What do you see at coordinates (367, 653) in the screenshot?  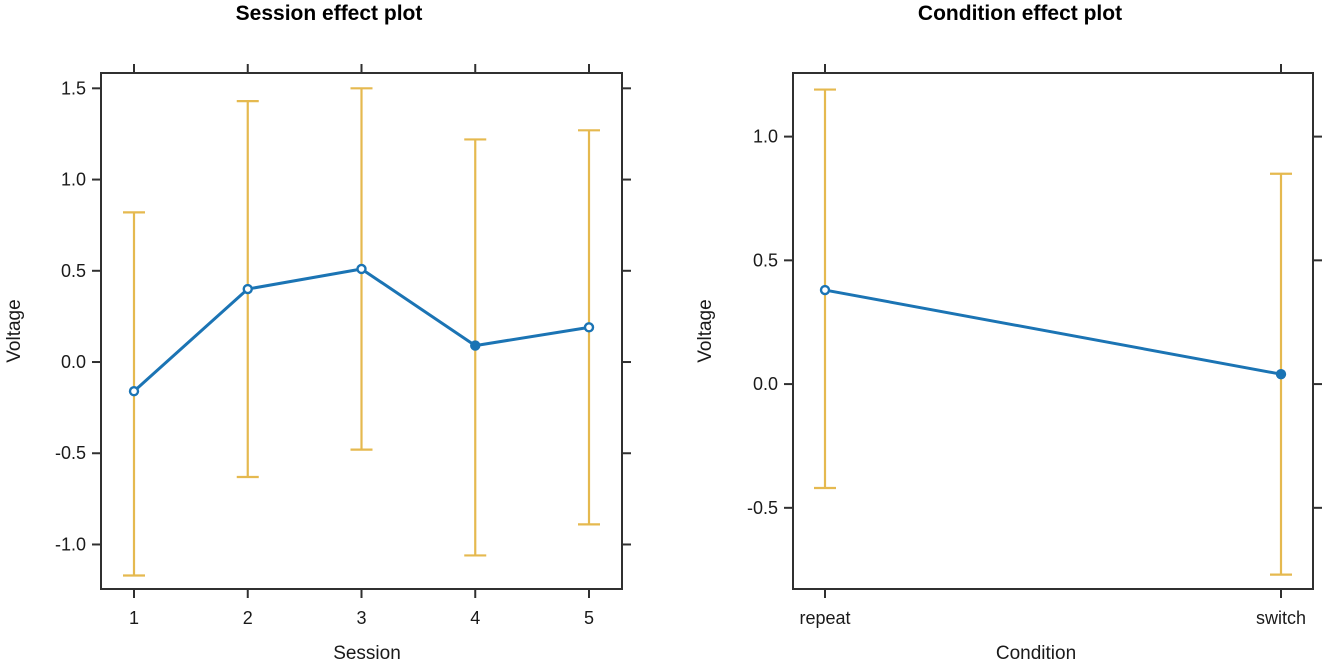 I see `session-plot-x-axis-label: Session` at bounding box center [367, 653].